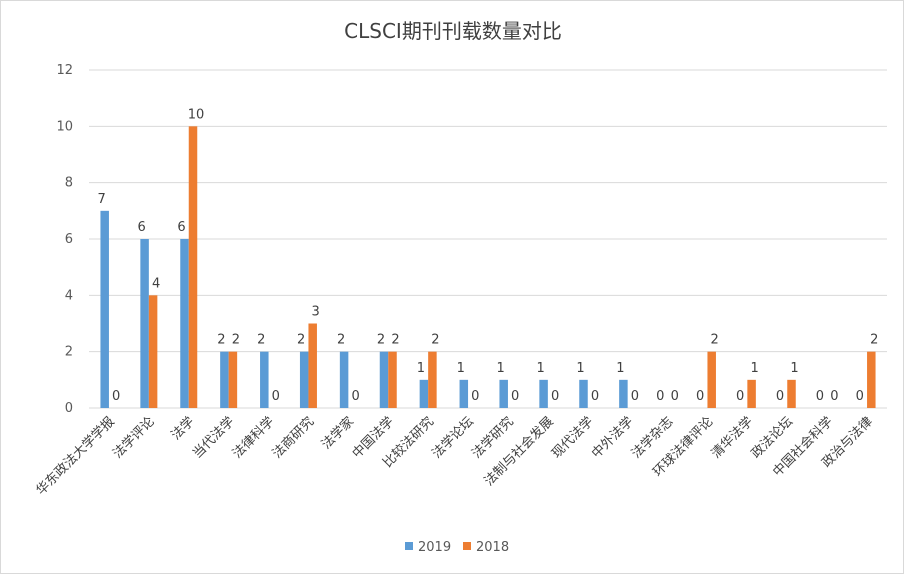 This screenshot has height=575, width=904. I want to click on y-axis-ticks: 0 2 4 6 8 10 12, so click(64, 239).